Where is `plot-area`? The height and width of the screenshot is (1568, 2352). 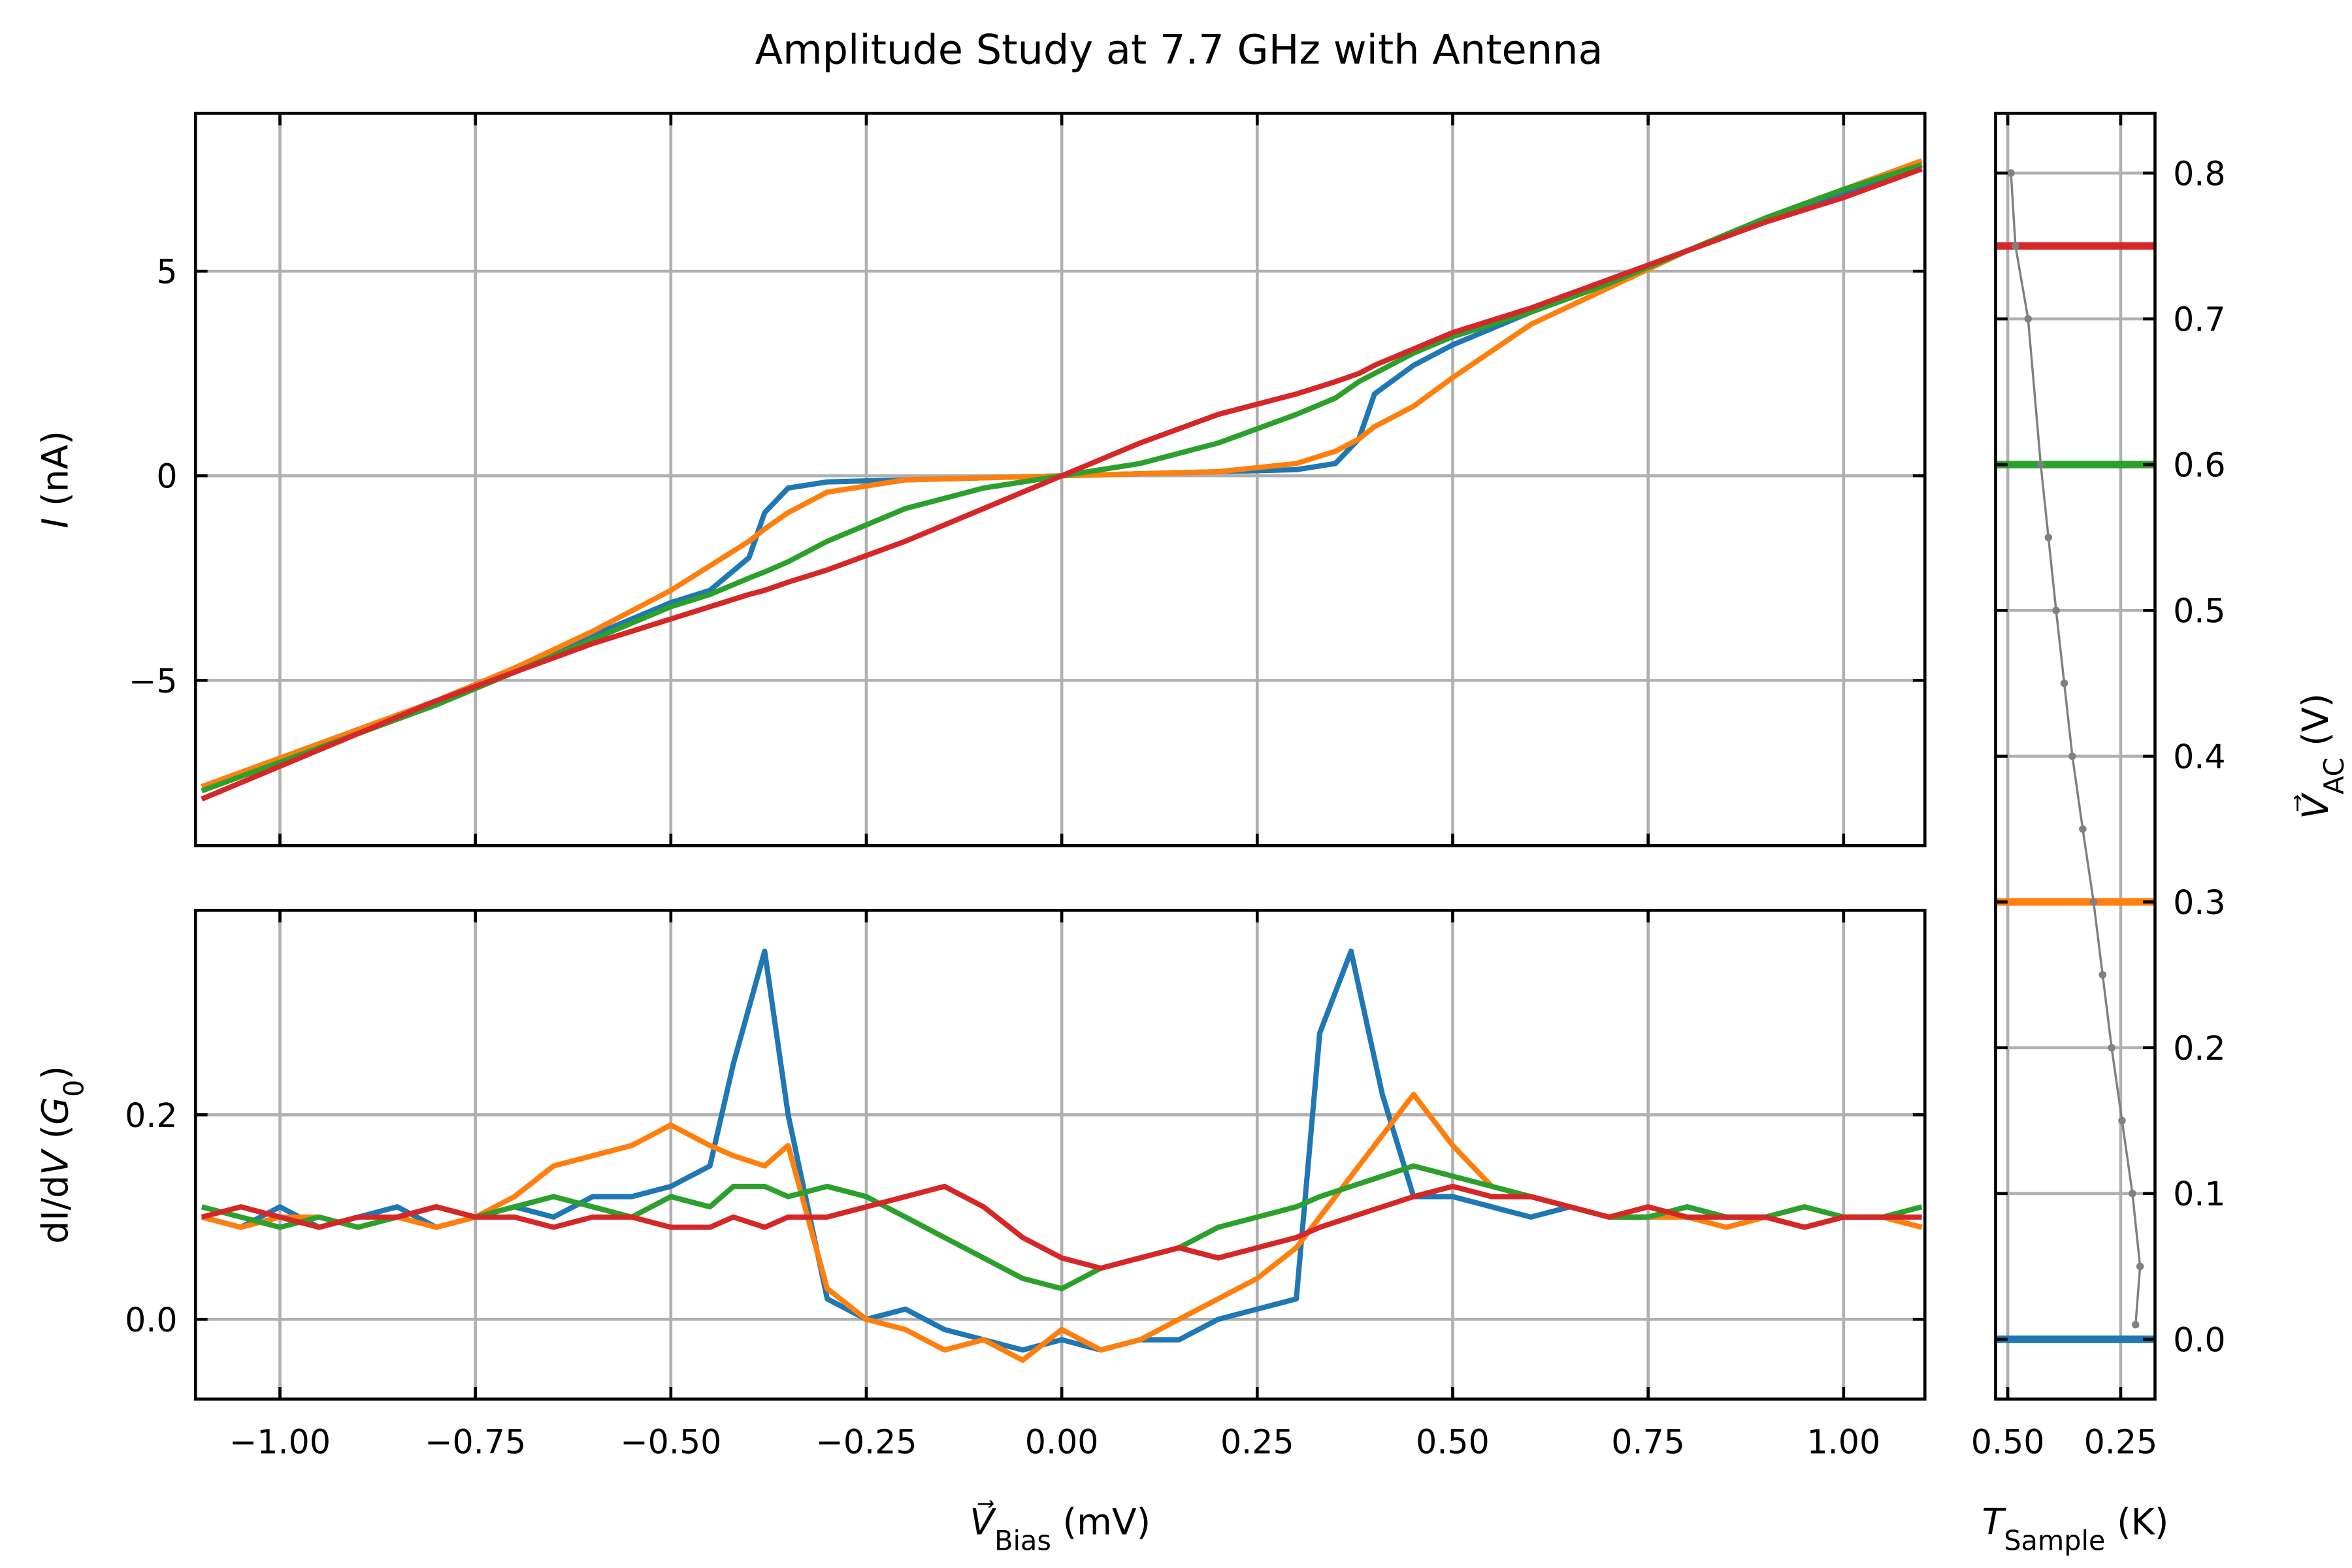
plot-area is located at coordinates (2075, 756).